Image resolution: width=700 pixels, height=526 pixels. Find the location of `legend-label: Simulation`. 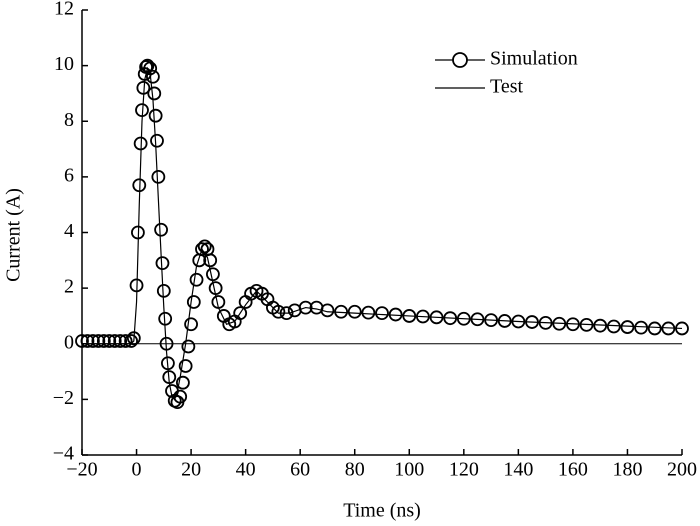

legend-label: Simulation is located at coordinates (534, 59).